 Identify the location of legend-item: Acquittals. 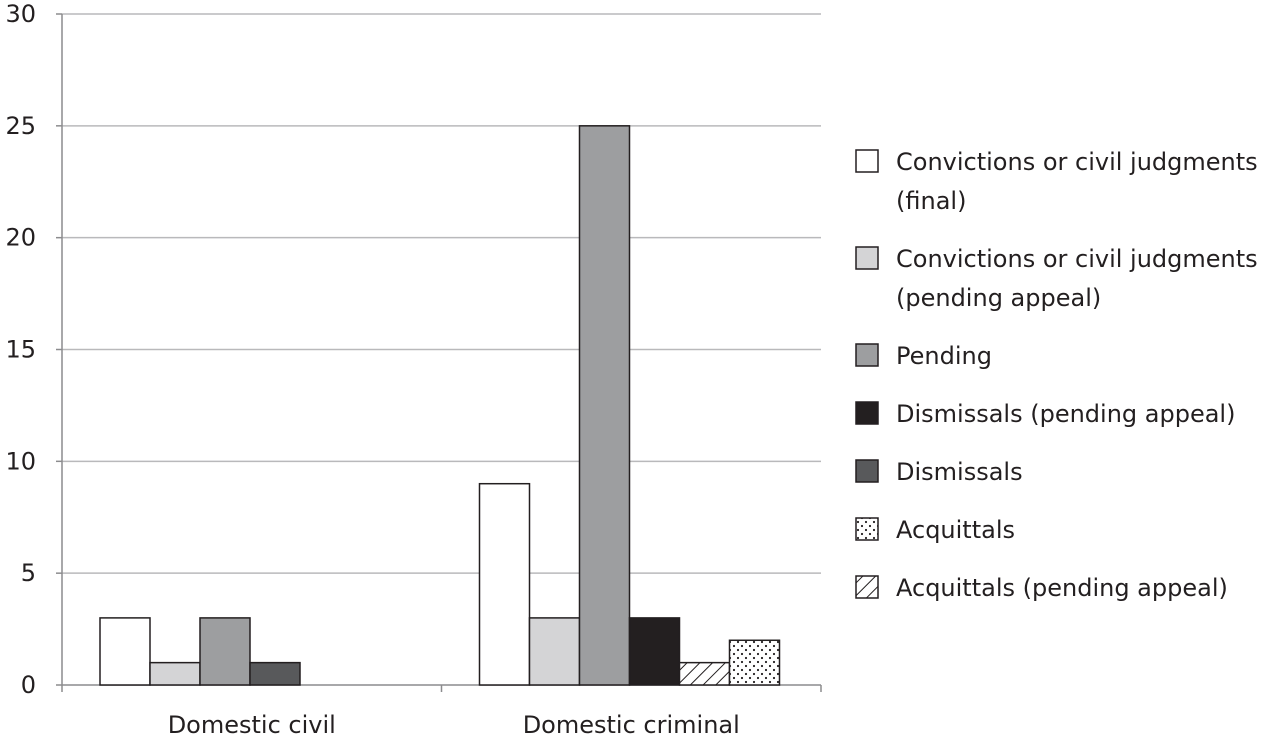
(935, 530).